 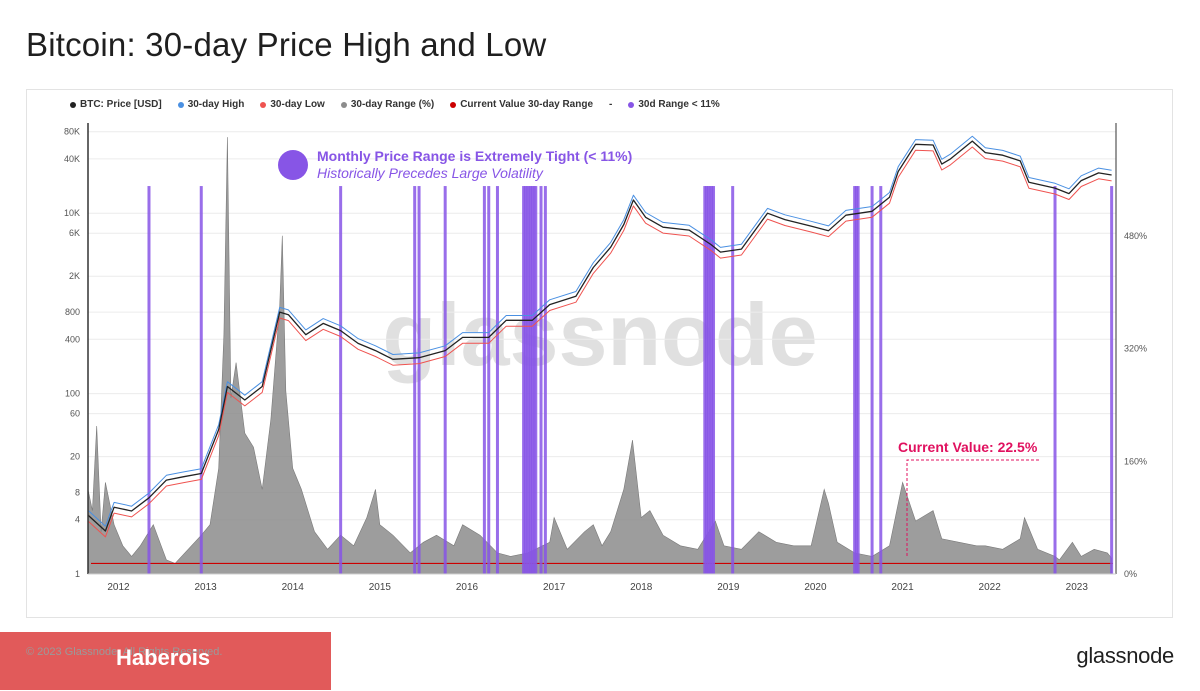 What do you see at coordinates (815, 587) in the screenshot?
I see `x-tick-label: 2020` at bounding box center [815, 587].